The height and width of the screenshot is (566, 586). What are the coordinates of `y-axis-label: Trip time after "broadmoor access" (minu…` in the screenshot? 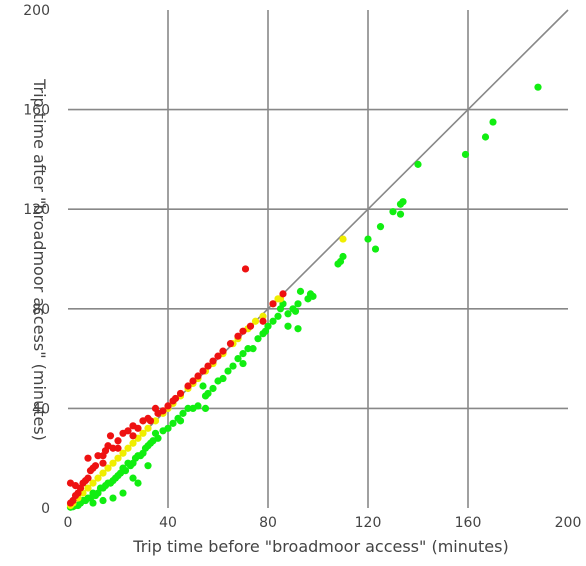 It's located at (39, 259).